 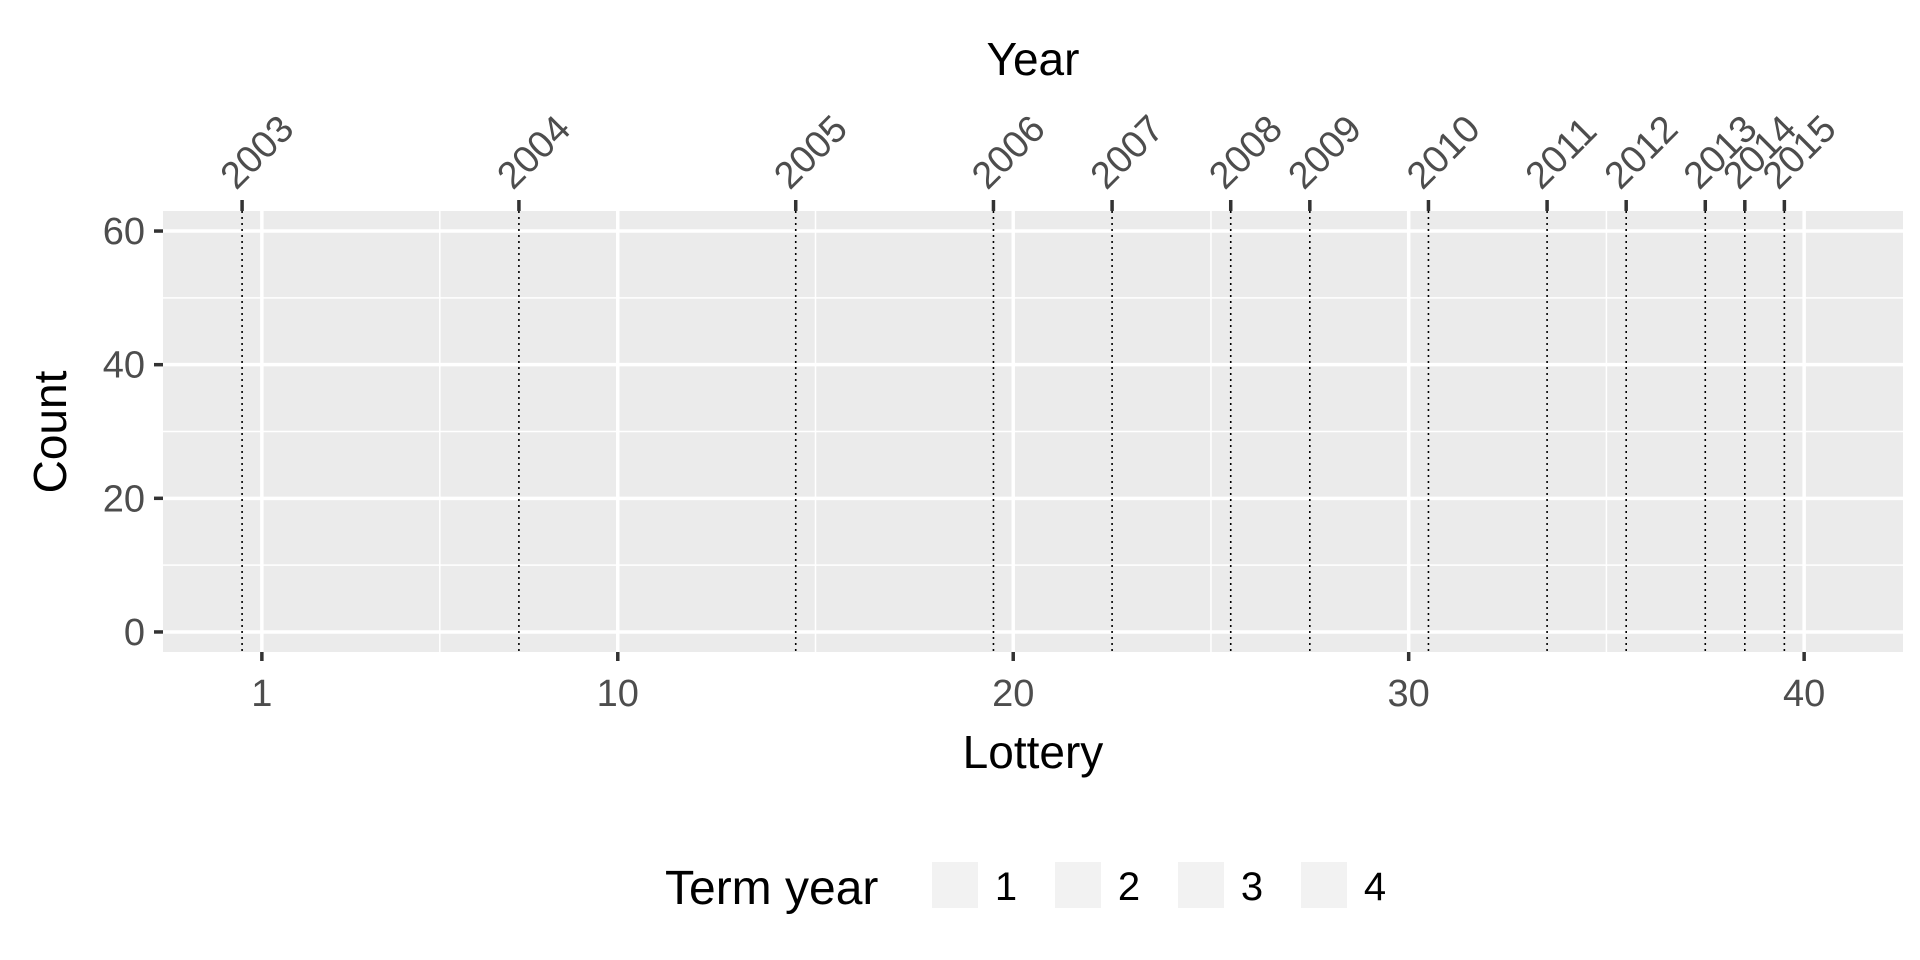 What do you see at coordinates (1252, 887) in the screenshot?
I see `legend-label: 3` at bounding box center [1252, 887].